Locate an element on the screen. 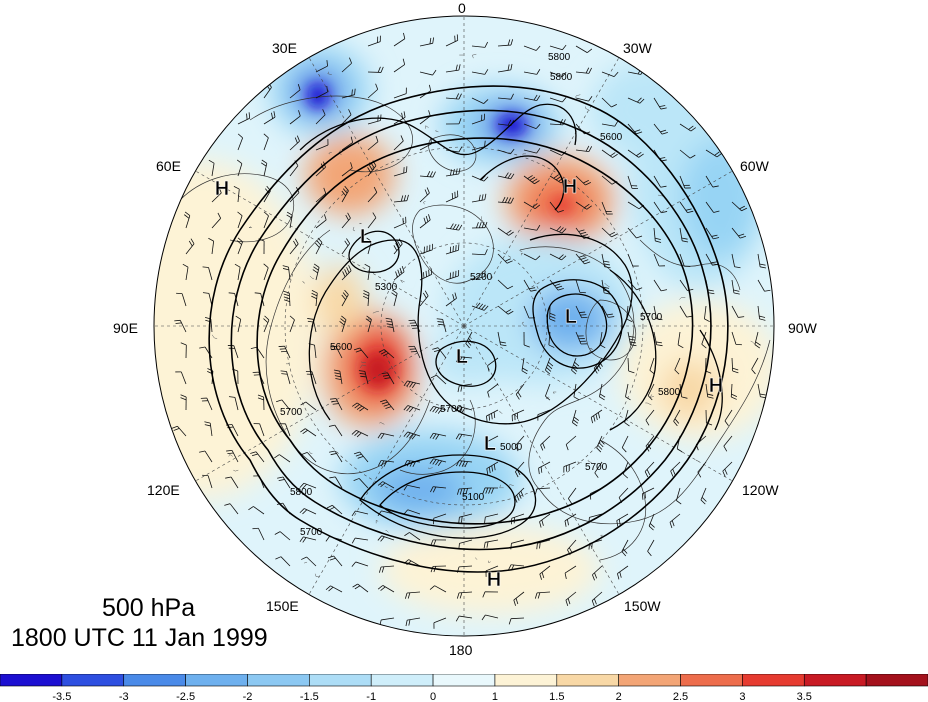 Image resolution: width=928 pixels, height=702 pixels. low-pressure-center: L is located at coordinates (490, 444).